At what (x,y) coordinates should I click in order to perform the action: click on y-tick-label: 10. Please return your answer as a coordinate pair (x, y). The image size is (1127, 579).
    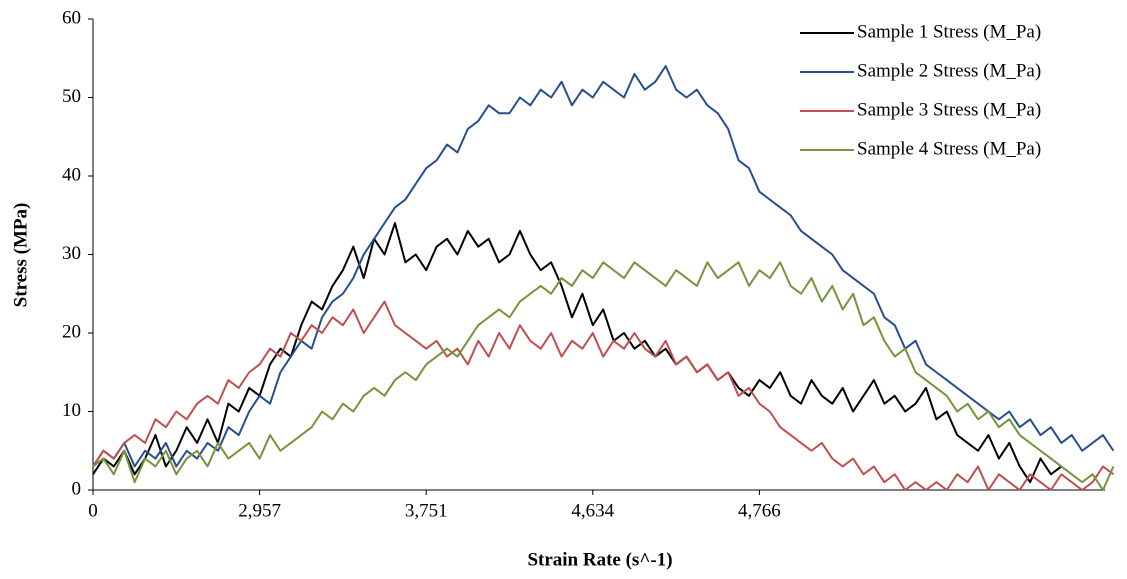
    Looking at the image, I should click on (71, 410).